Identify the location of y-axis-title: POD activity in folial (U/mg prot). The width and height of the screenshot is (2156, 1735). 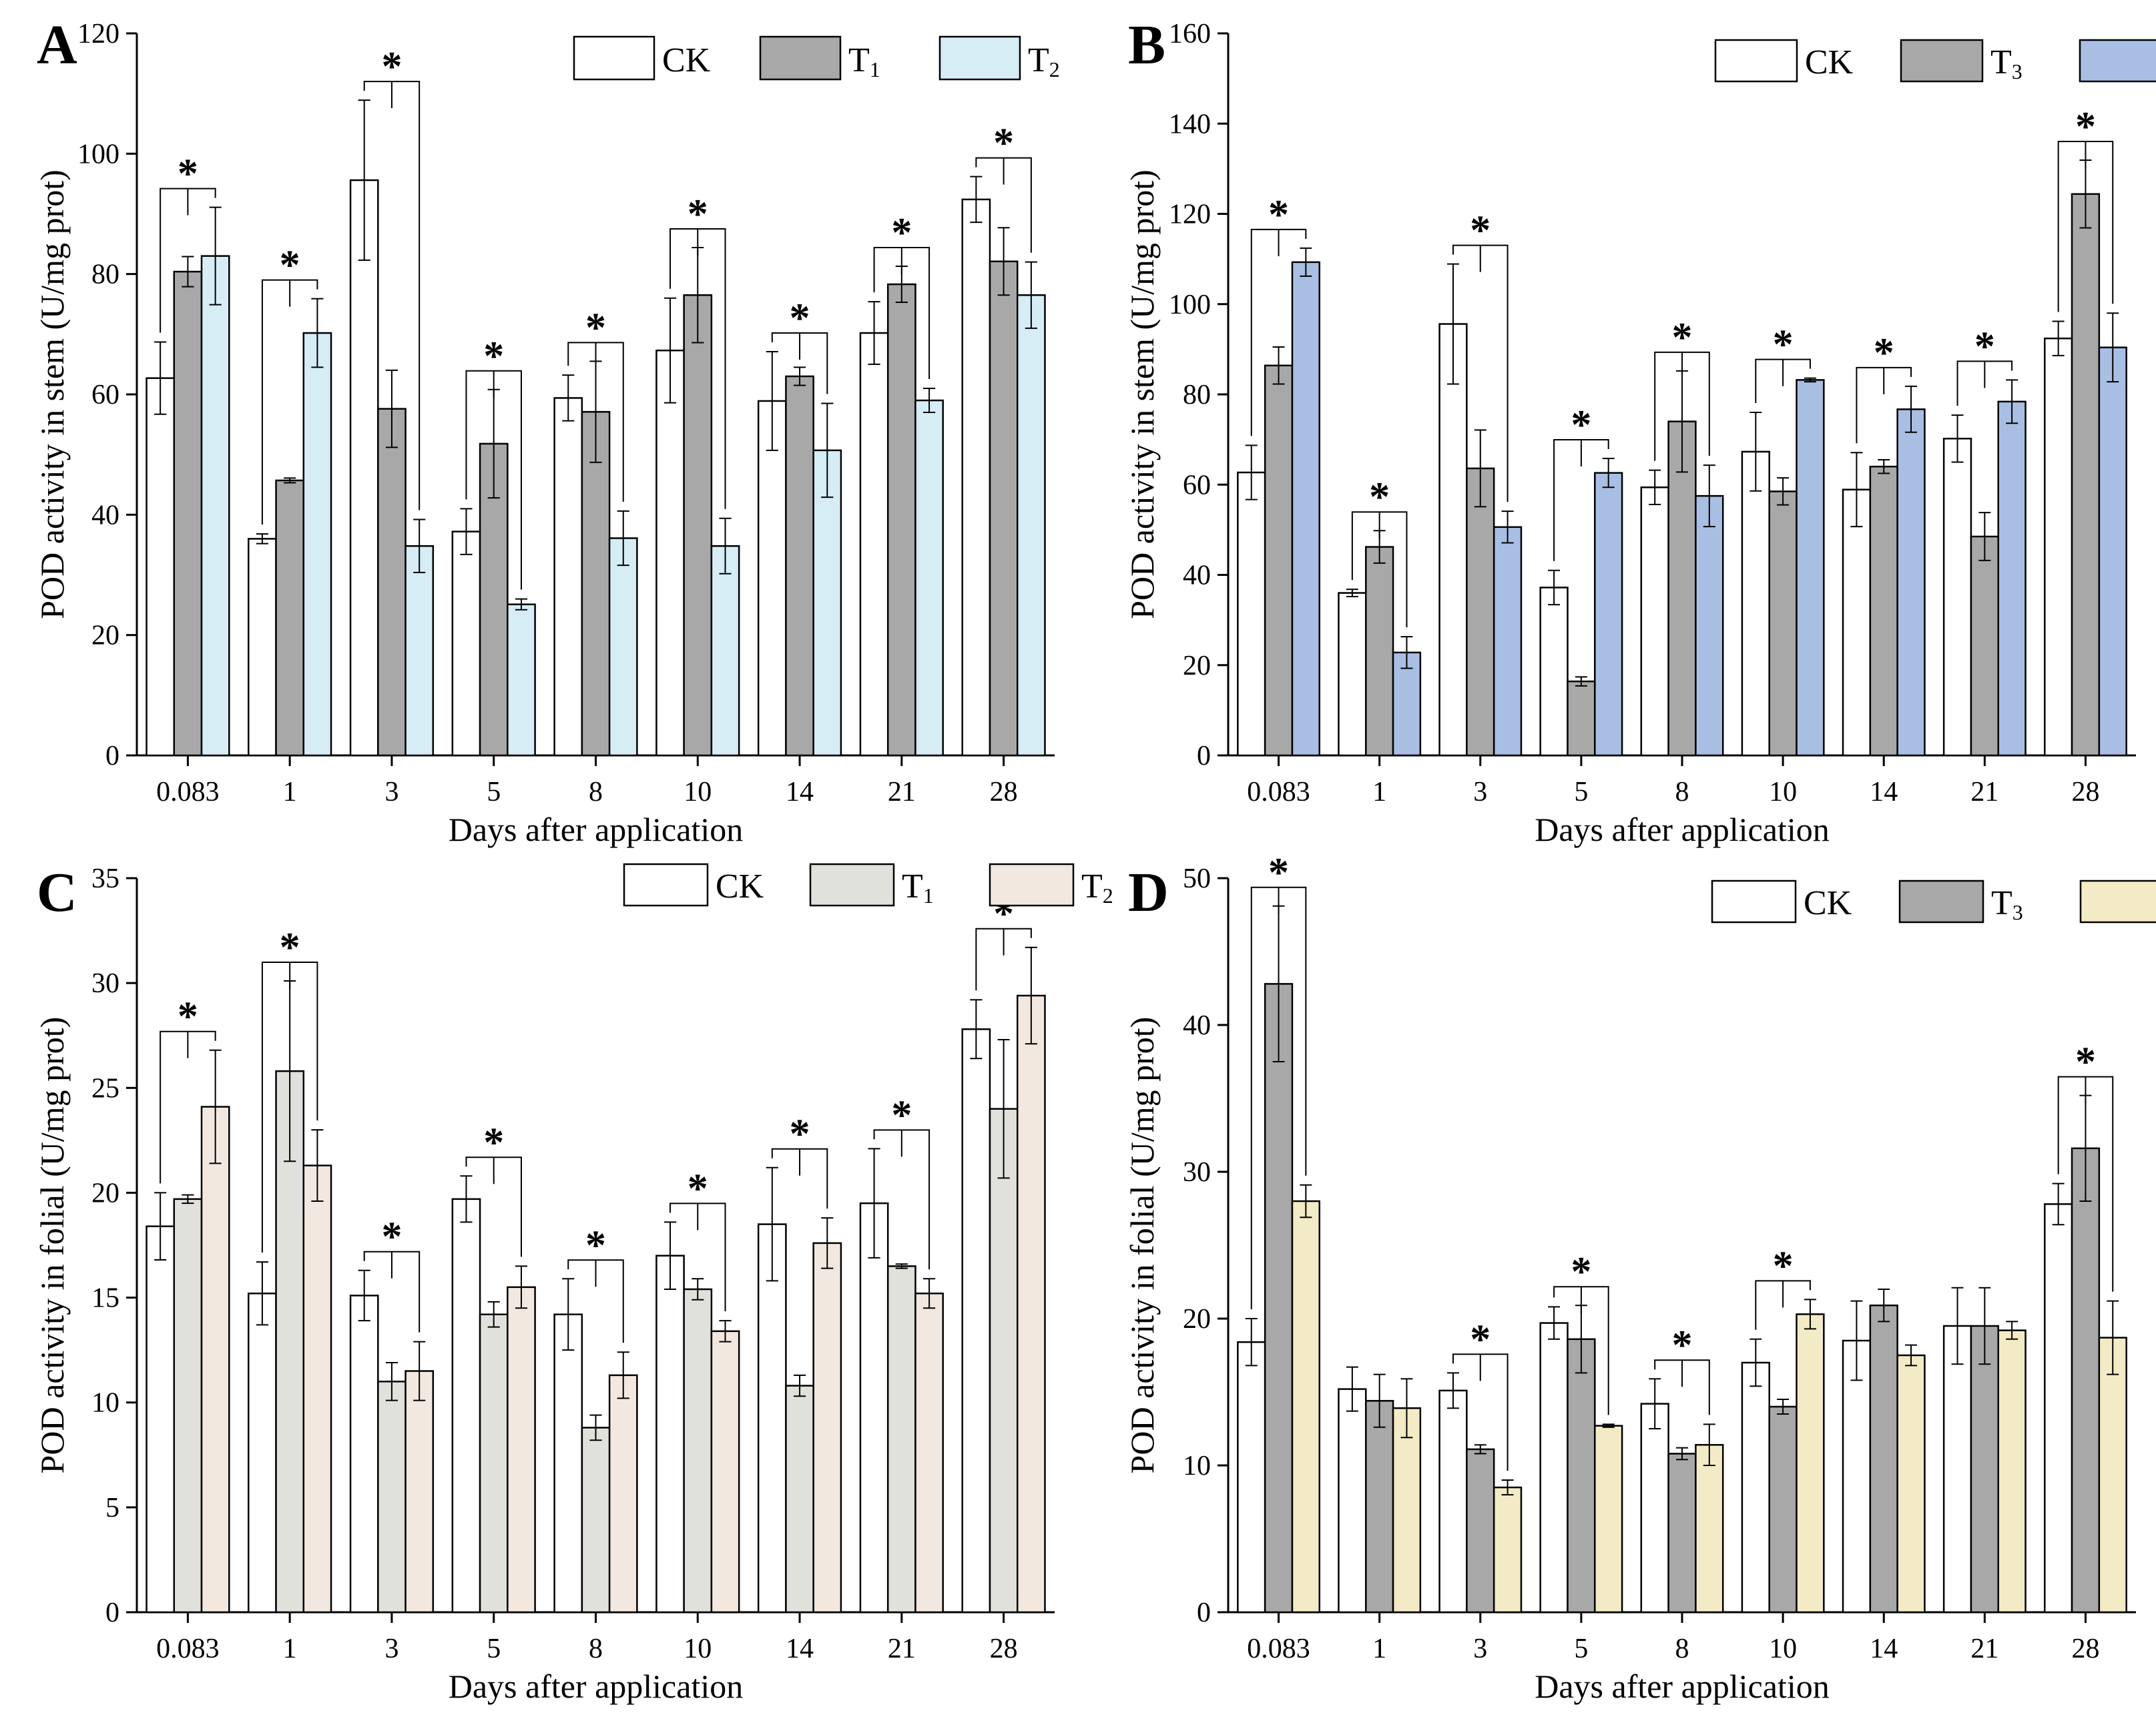
(52, 1245).